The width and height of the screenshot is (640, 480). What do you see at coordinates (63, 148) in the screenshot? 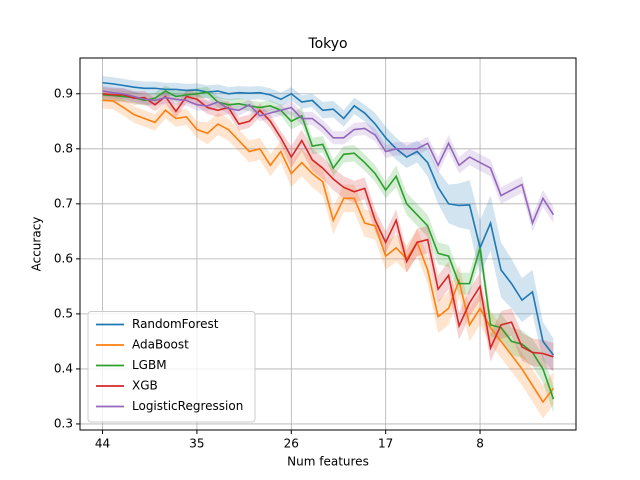
I see `y-tick-label: 0.8` at bounding box center [63, 148].